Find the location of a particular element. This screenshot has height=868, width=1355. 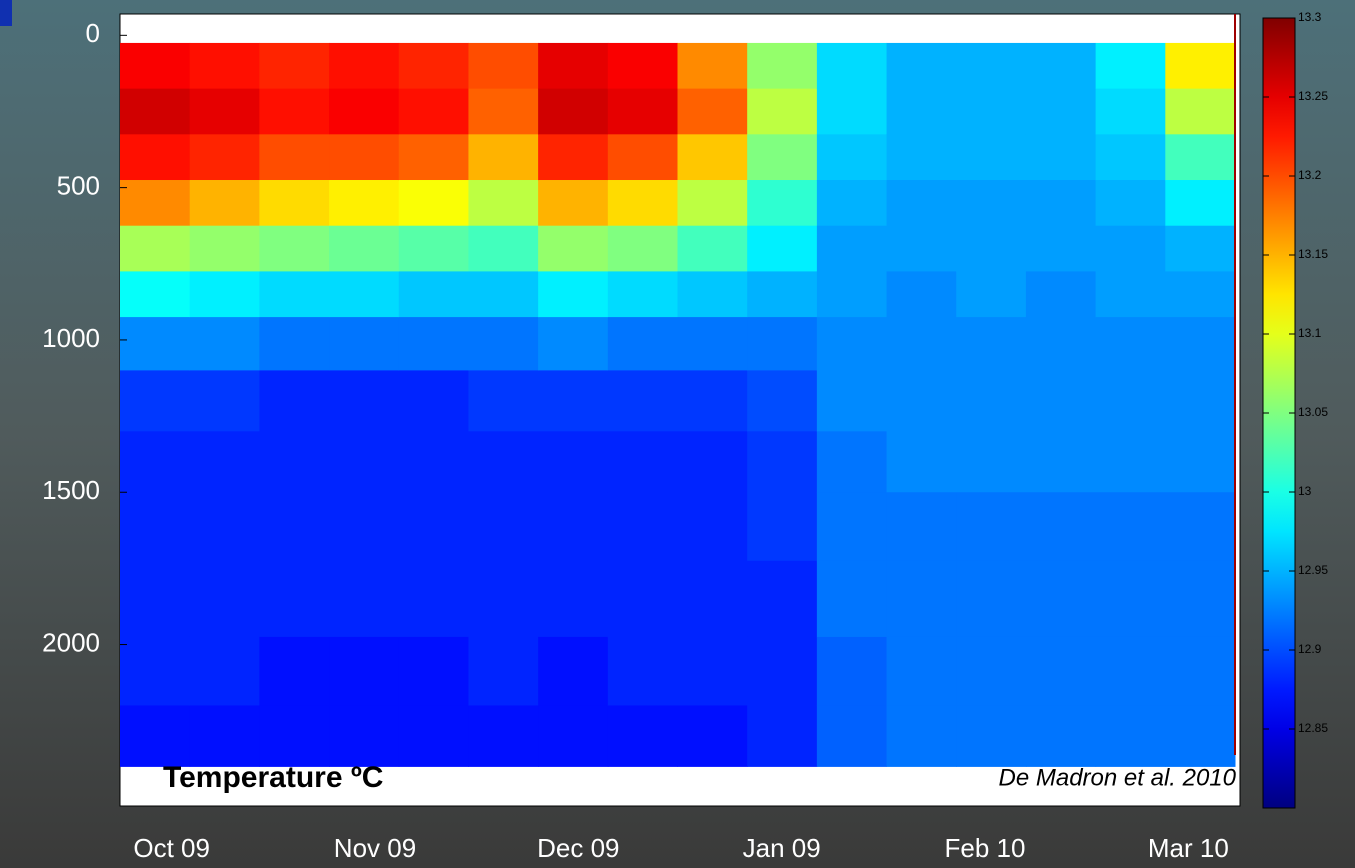

slide-accent is located at coordinates (6, 13).